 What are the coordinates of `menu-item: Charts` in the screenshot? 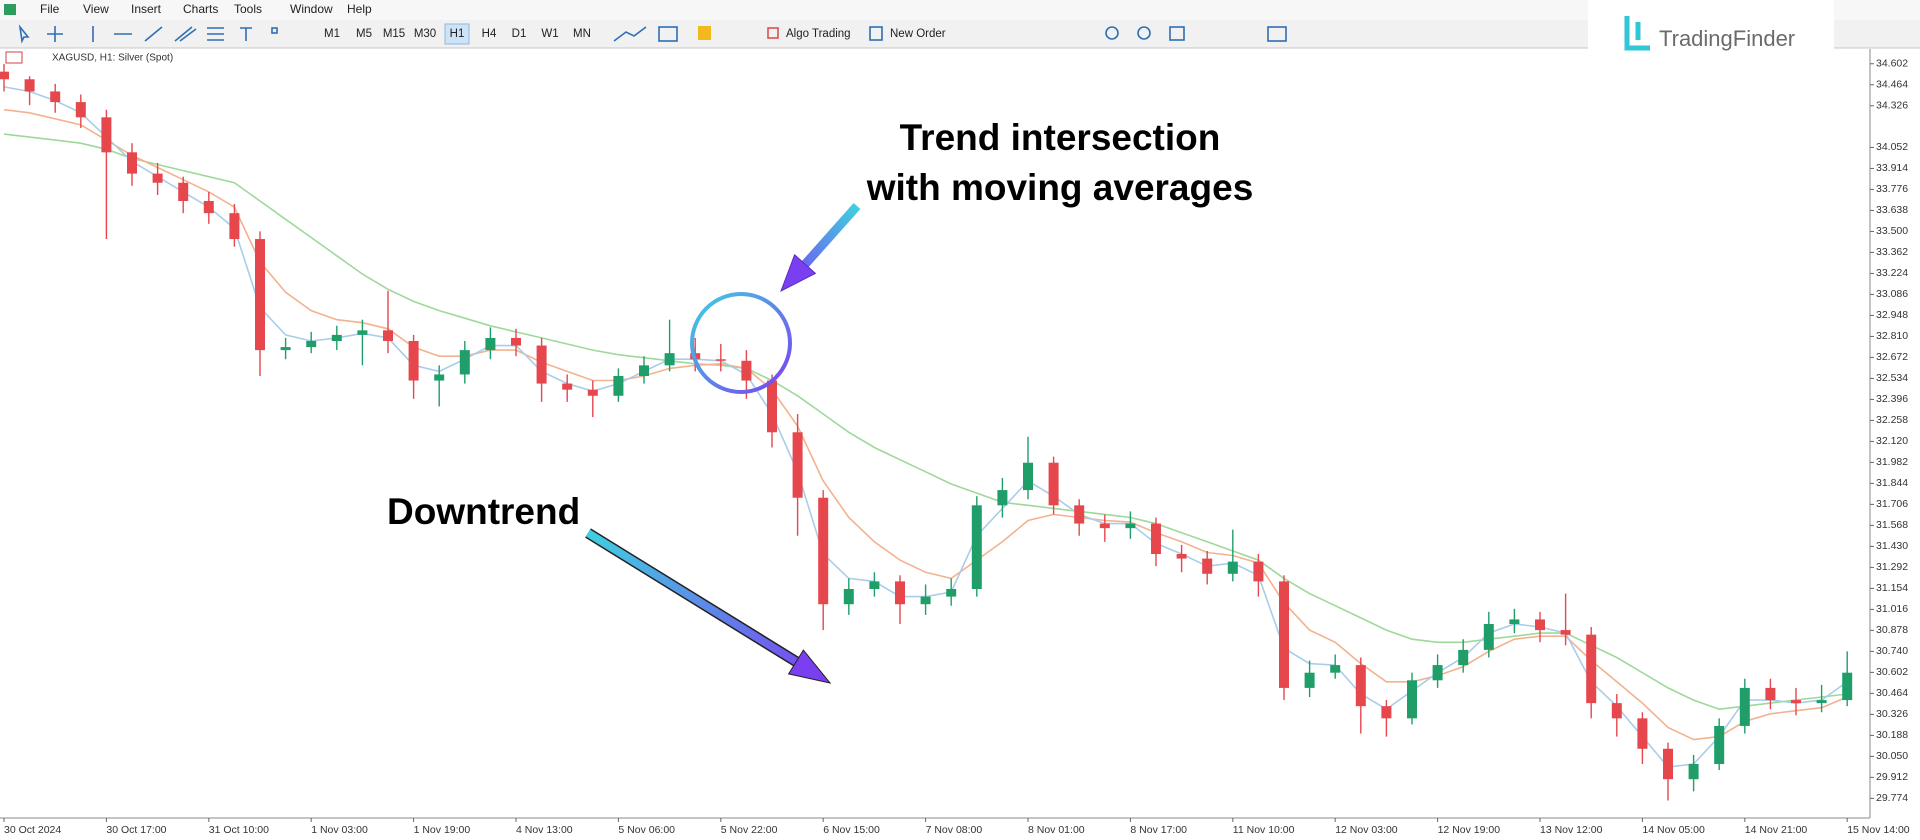 It's located at (200, 9).